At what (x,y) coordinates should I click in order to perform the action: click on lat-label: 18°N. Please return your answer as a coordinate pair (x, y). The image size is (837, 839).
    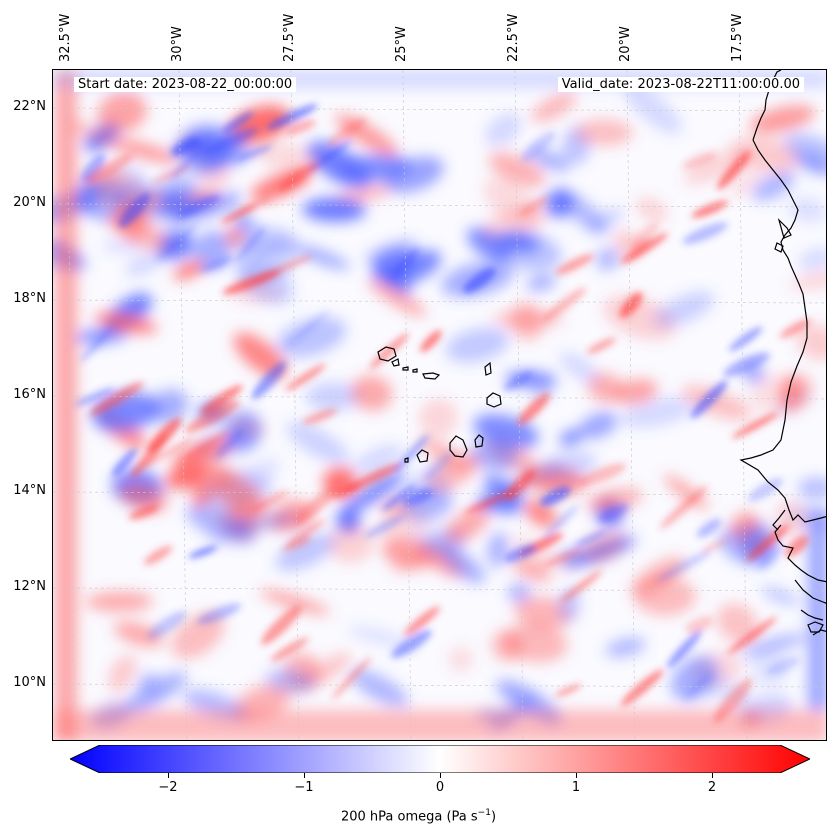
    Looking at the image, I should click on (29, 298).